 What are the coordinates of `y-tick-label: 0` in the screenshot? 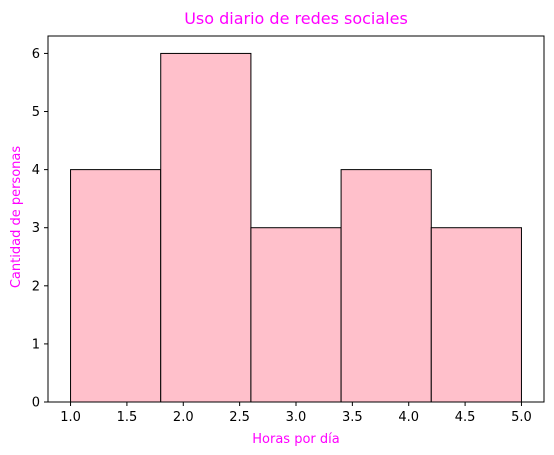 It's located at (36, 403).